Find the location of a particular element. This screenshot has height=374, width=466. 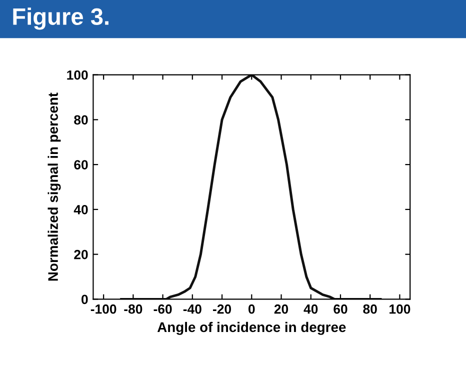

x-tick-label: 0 is located at coordinates (251, 309).